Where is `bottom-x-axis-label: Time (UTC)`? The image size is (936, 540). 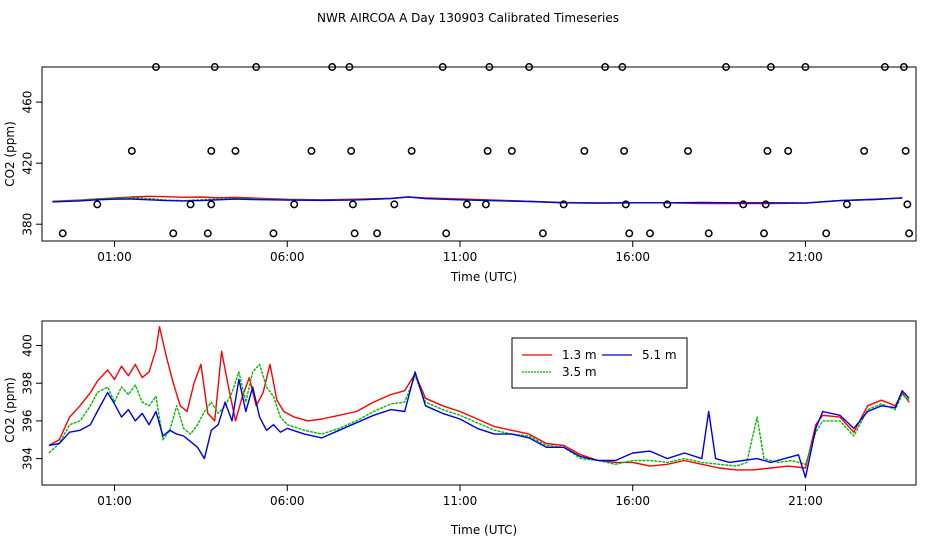
bottom-x-axis-label: Time (UTC) is located at coordinates (483, 530).